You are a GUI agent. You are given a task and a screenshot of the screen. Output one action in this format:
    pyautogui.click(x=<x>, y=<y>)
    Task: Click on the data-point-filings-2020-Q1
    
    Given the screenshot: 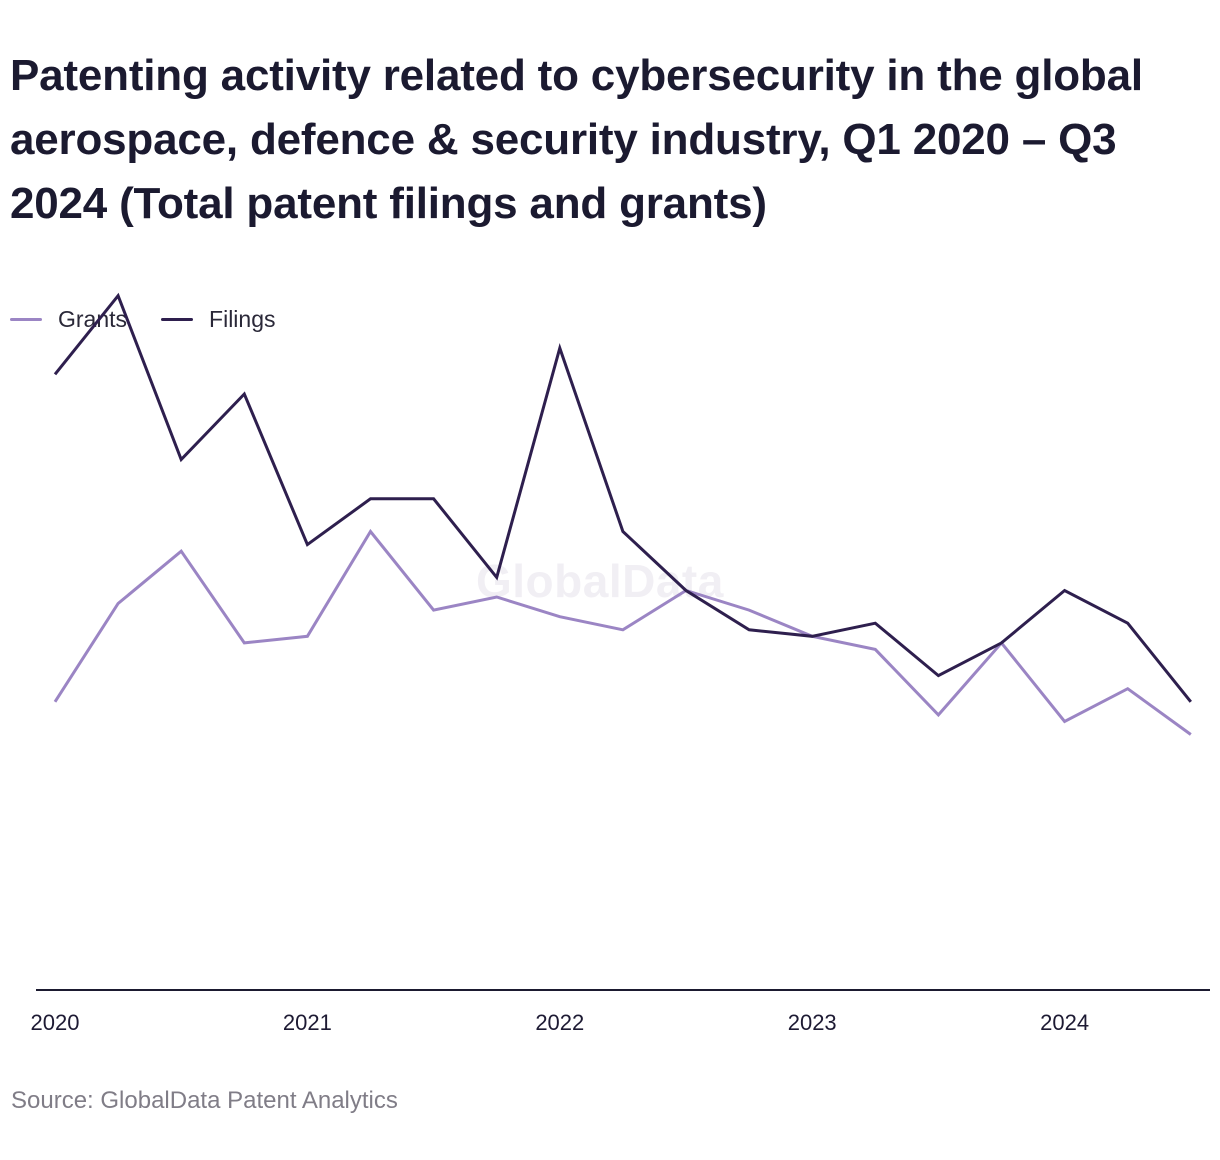 What is the action you would take?
    pyautogui.click(x=55, y=374)
    